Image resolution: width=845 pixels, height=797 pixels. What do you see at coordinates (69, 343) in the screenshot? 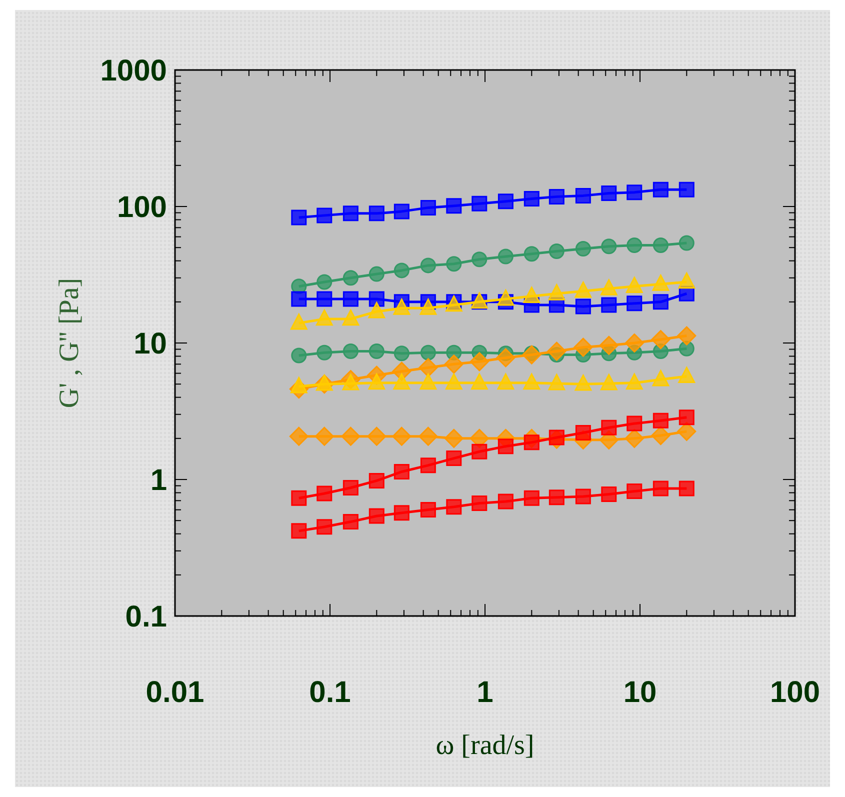
I see `y-axis-title: G' , G'' [Pa]` at bounding box center [69, 343].